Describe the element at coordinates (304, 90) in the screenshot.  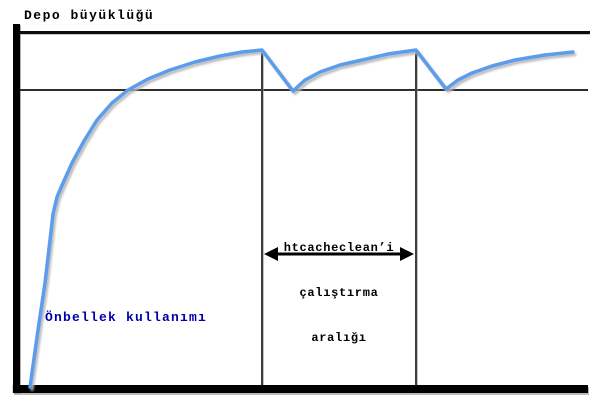
I see `cache-limit-line` at that location.